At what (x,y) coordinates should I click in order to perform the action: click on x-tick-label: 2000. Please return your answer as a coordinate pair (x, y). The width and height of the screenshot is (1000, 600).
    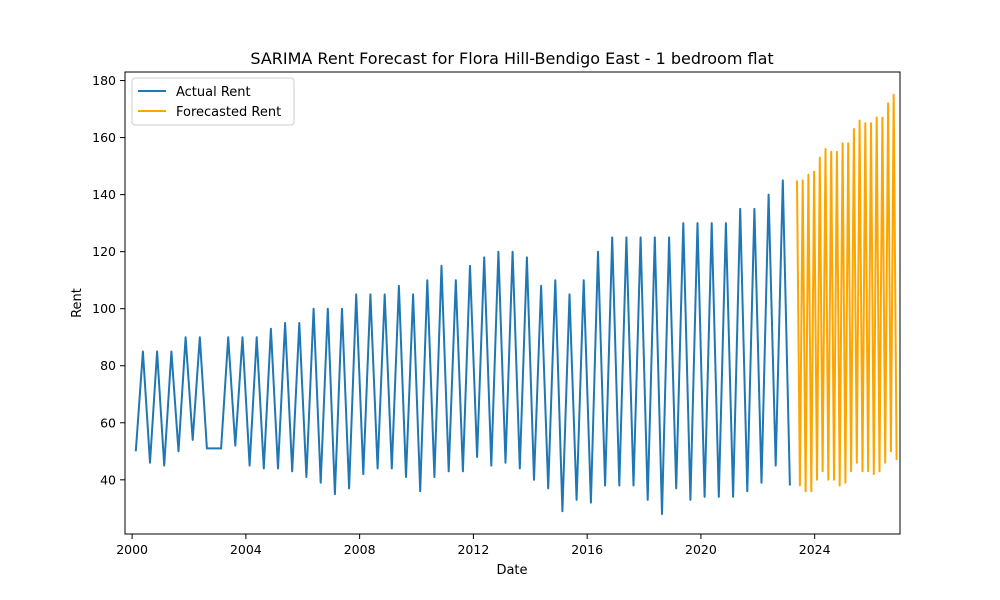
    Looking at the image, I should click on (132, 549).